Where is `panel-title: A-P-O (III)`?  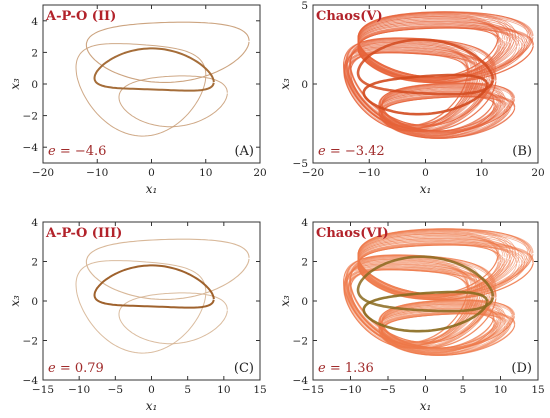 panel-title: A-P-O (III) is located at coordinates (83, 233).